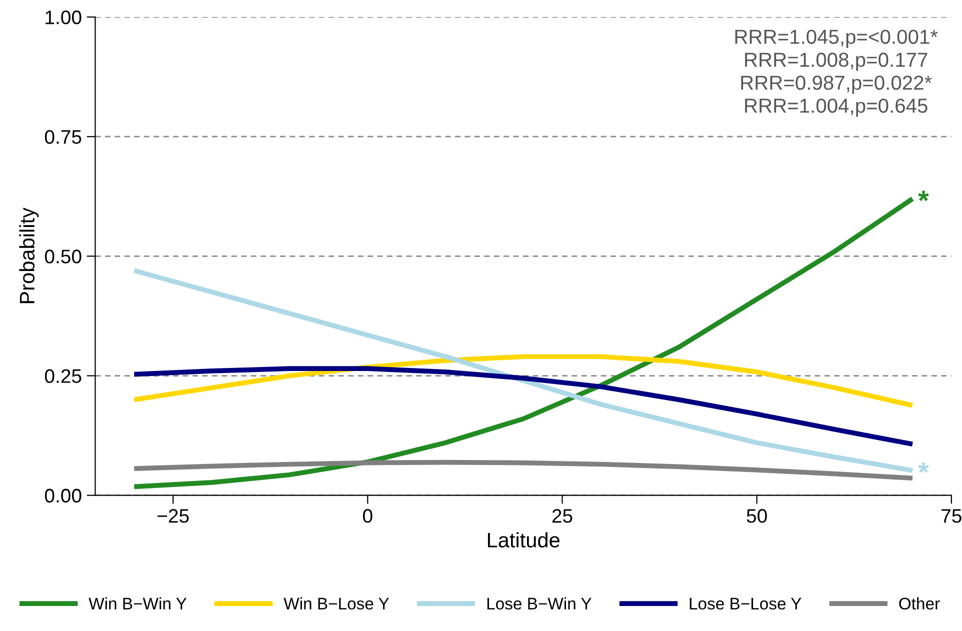  Describe the element at coordinates (562, 516) in the screenshot. I see `x-tick-label: 25` at that location.